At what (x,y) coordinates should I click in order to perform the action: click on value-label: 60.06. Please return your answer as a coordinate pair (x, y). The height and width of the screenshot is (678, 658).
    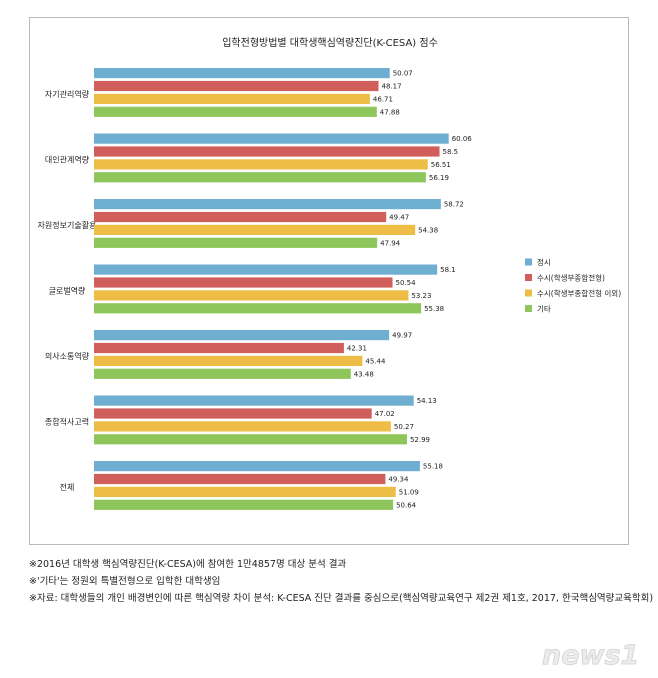
    Looking at the image, I should click on (462, 139).